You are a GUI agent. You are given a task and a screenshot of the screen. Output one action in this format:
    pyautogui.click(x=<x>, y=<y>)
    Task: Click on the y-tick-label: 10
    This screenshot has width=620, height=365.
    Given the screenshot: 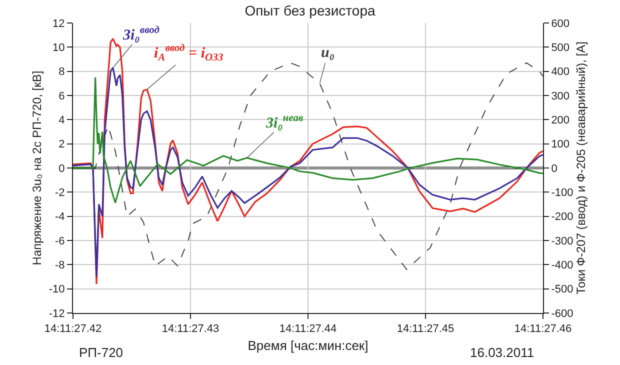 What is the action you would take?
    pyautogui.click(x=58, y=48)
    